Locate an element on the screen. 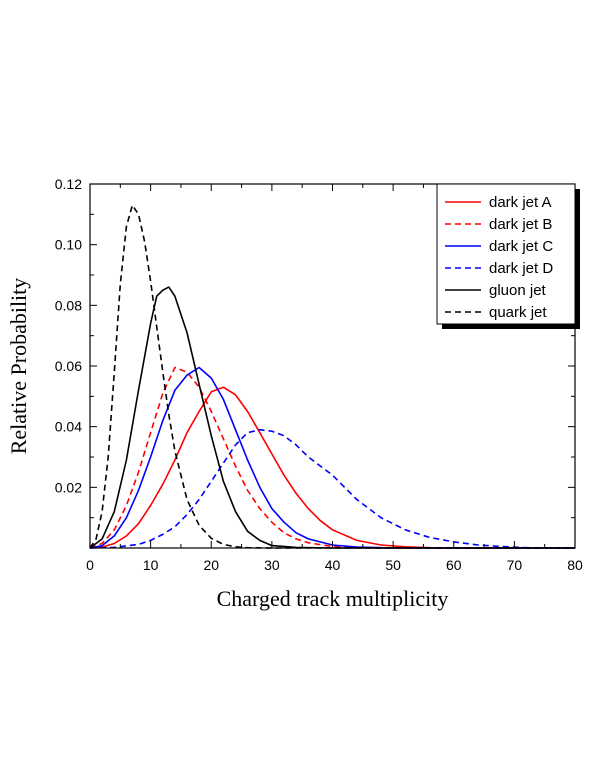  x-tick-label: 40 is located at coordinates (333, 565).